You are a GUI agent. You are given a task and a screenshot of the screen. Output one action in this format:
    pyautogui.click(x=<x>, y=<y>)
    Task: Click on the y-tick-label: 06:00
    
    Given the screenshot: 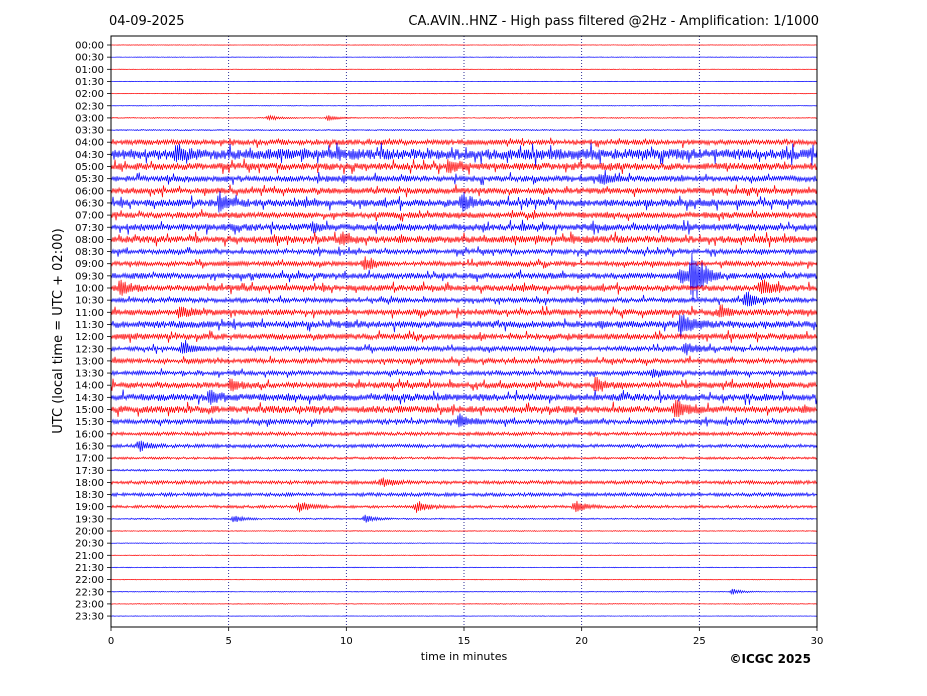 What is the action you would take?
    pyautogui.click(x=89, y=191)
    